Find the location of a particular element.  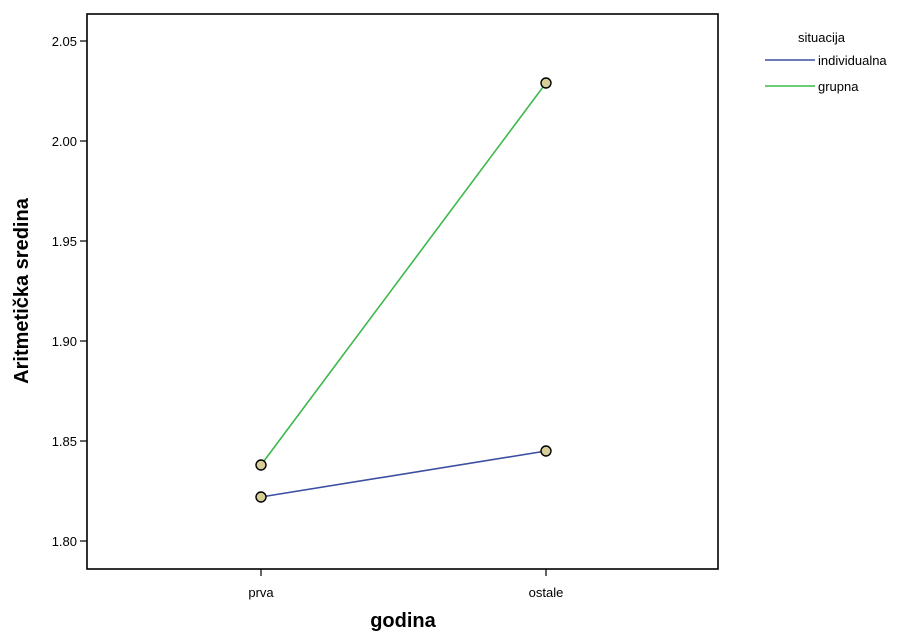

data-point-individualna-ostale is located at coordinates (546, 451).